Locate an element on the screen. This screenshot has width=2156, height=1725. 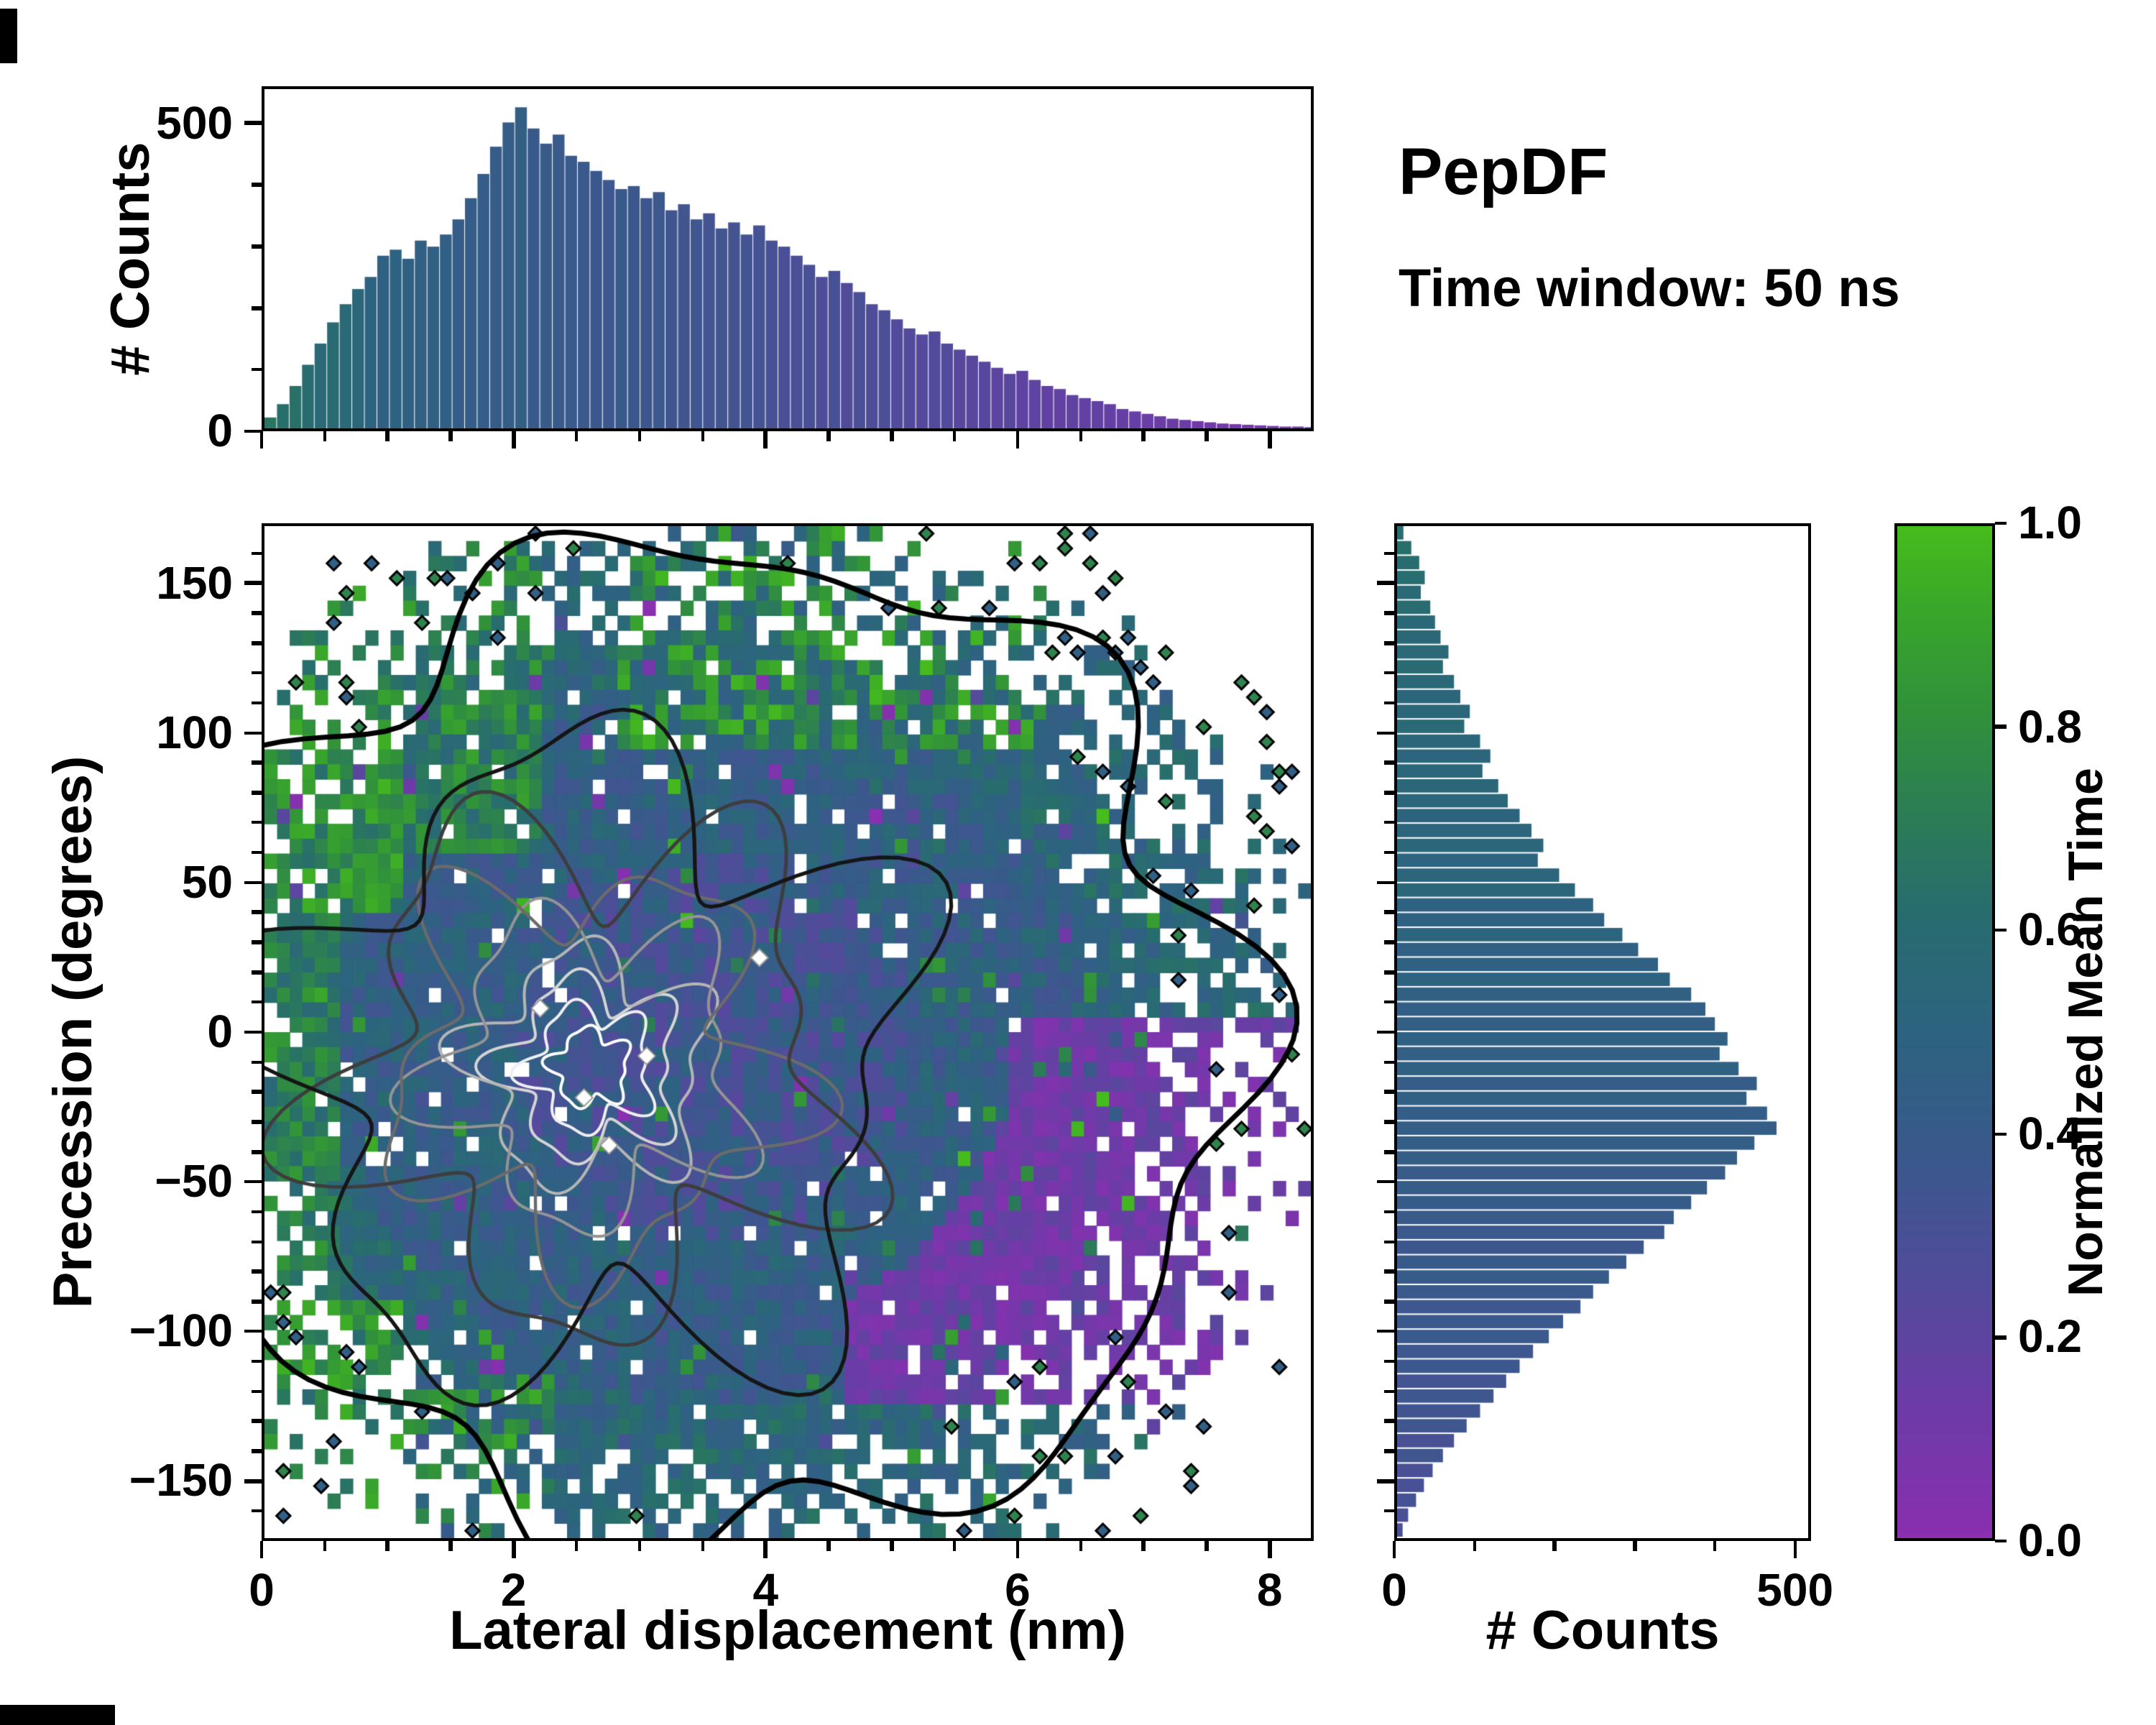
y-axis-label-top-hist: # Counts is located at coordinates (131, 259).